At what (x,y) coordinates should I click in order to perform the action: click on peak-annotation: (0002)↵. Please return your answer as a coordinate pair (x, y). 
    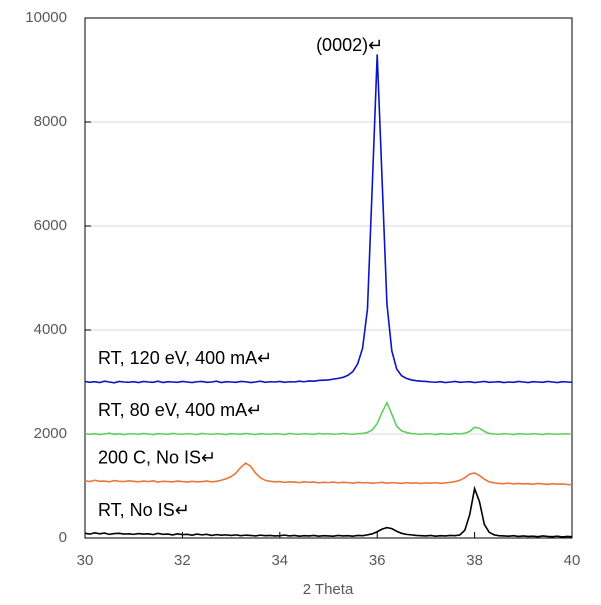
    Looking at the image, I should click on (349, 45).